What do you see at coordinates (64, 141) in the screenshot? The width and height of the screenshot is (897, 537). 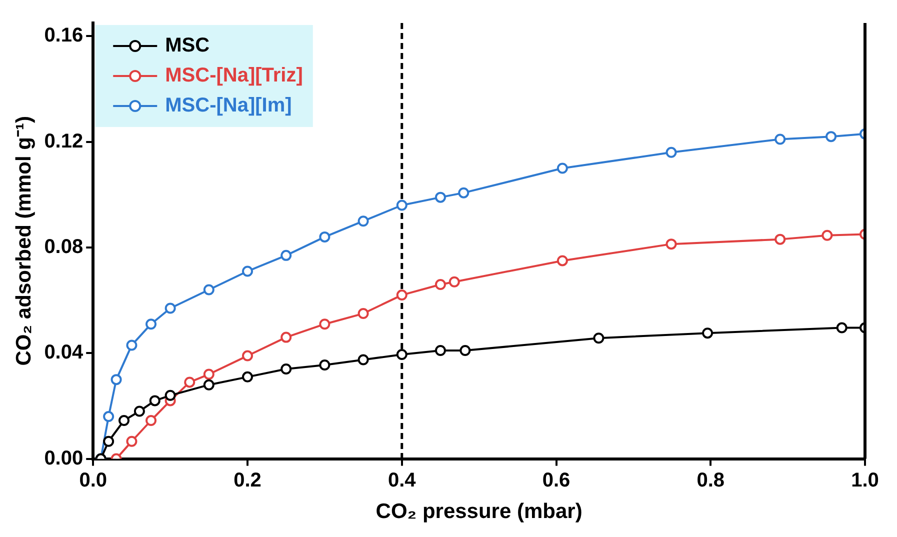 I see `y-tick-label: 0.12` at bounding box center [64, 141].